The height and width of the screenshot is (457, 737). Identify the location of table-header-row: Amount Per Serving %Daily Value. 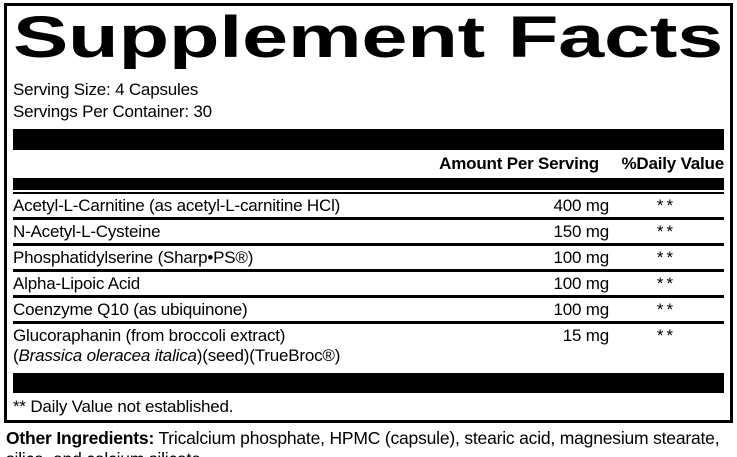
(368, 164).